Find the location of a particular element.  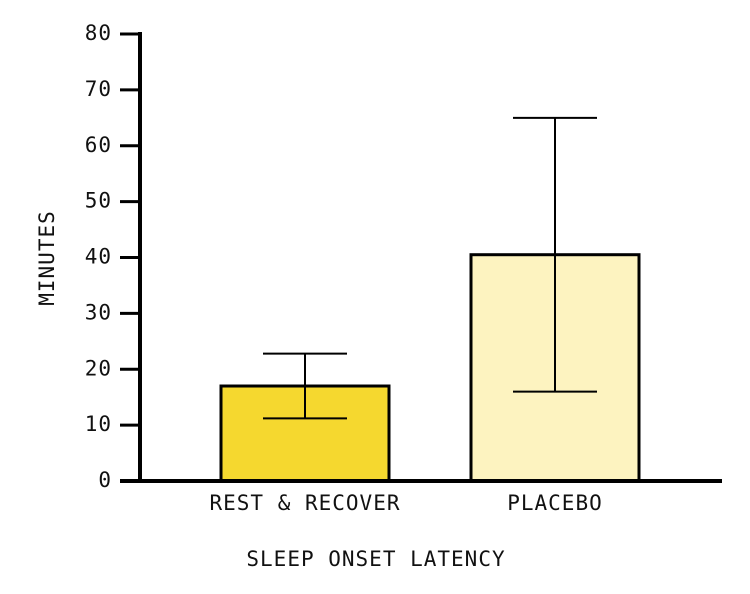

y-tick-label: 20 is located at coordinates (98, 368).